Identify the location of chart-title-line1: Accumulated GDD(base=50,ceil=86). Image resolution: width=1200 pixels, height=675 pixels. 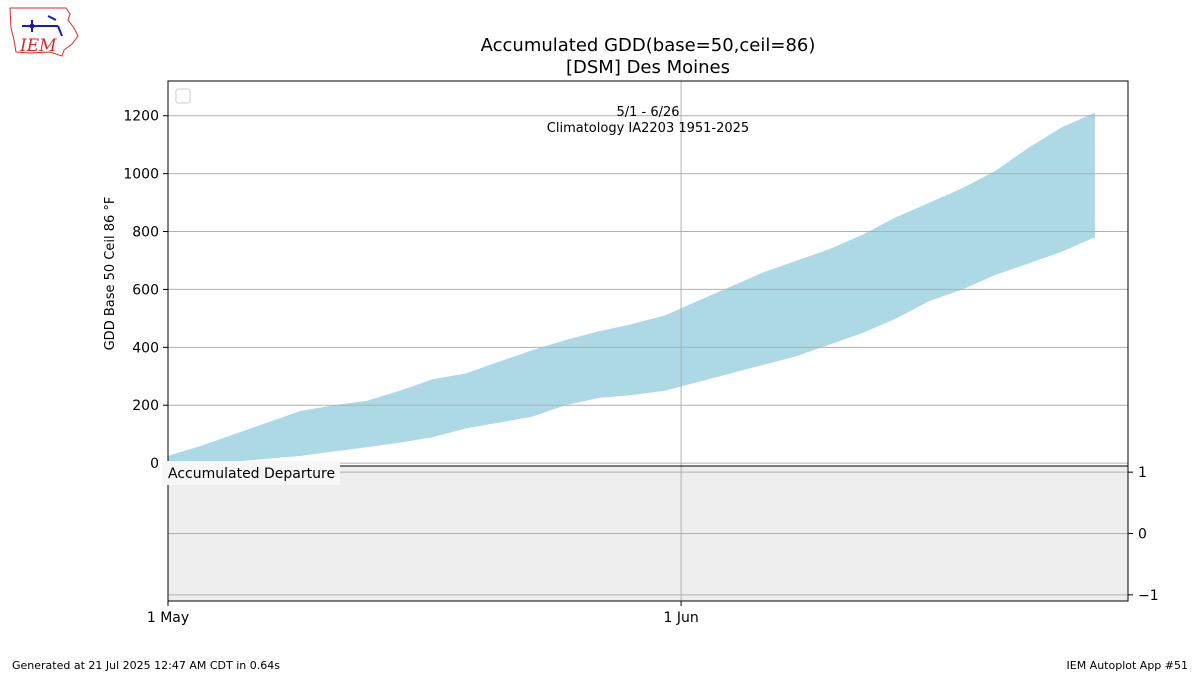
(648, 45).